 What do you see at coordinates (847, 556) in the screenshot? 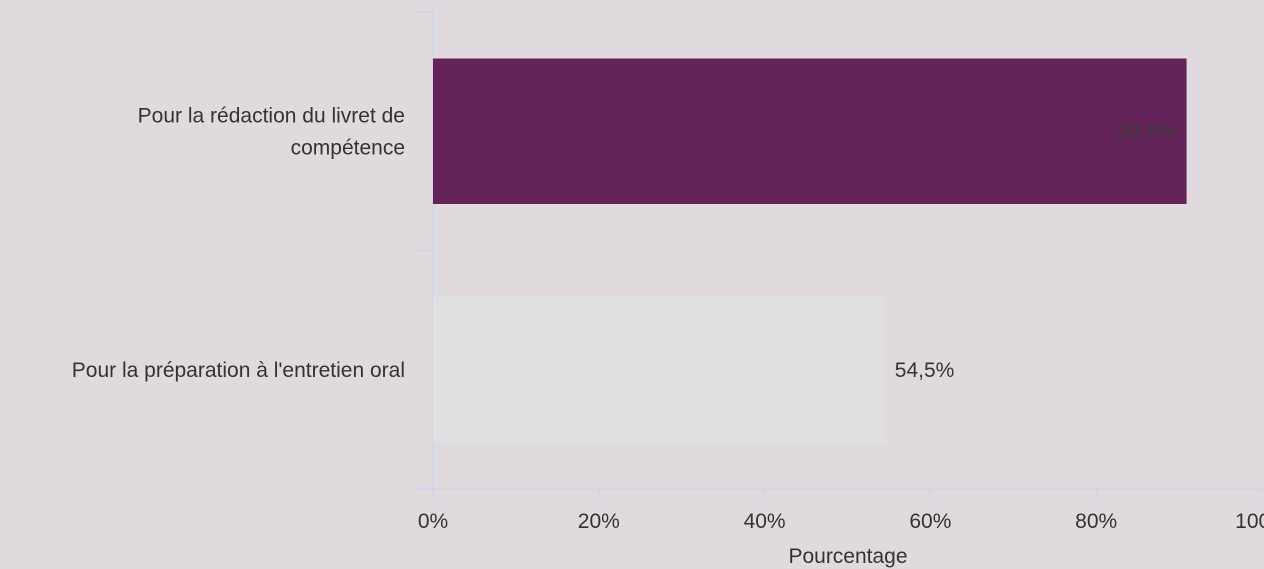
I see `x-axis-title: Pourcentage` at bounding box center [847, 556].